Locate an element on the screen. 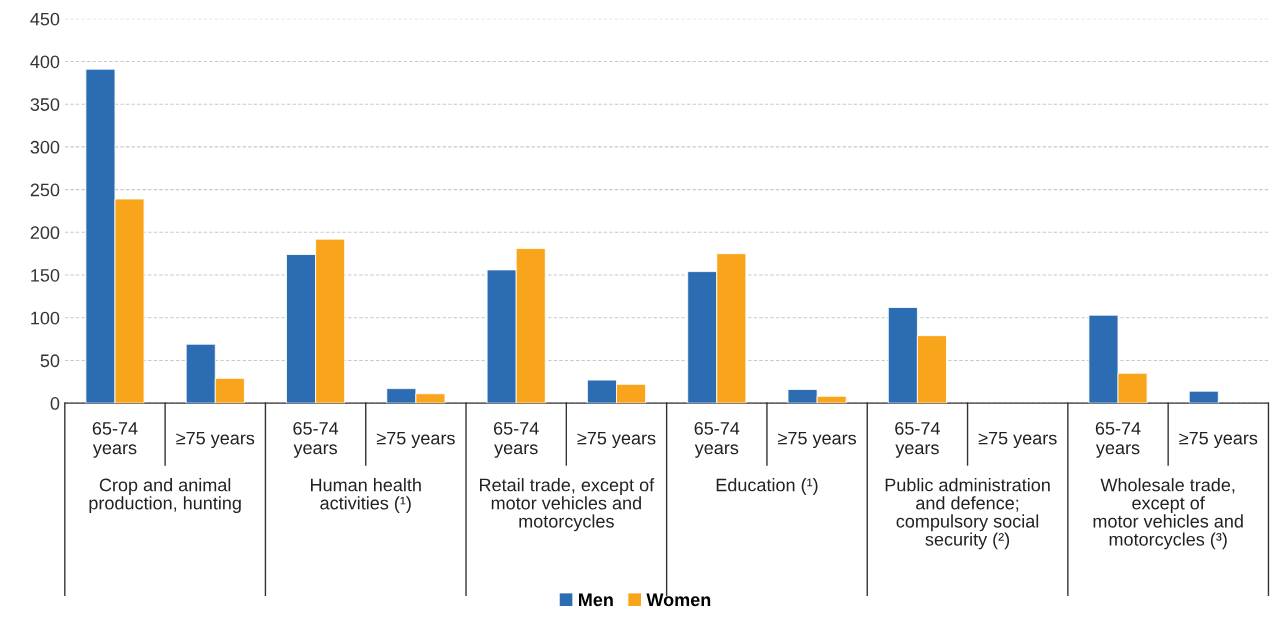 Image resolution: width=1271 pixels, height=626 pixels. y-tick-label: 200 is located at coordinates (45, 233).